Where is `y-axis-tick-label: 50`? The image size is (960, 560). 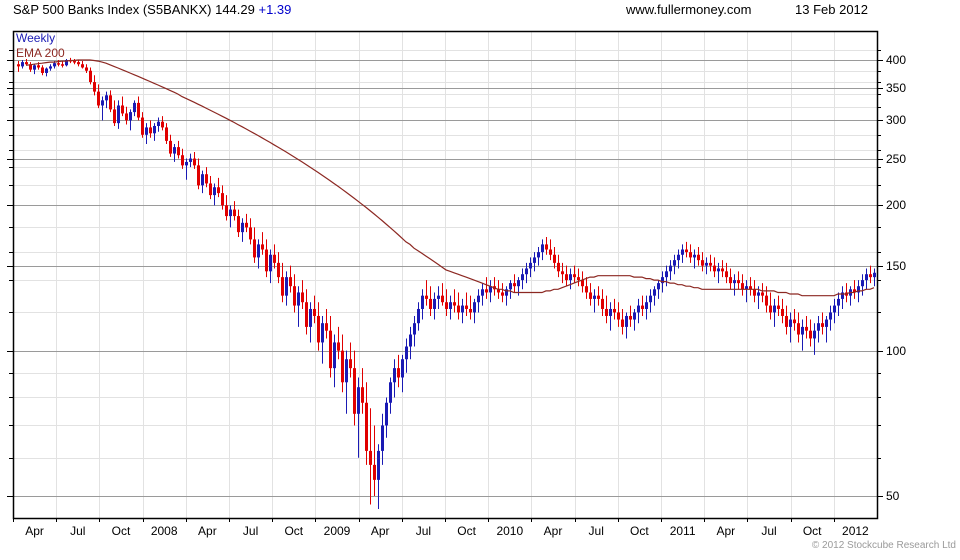 y-axis-tick-label: 50 is located at coordinates (893, 496).